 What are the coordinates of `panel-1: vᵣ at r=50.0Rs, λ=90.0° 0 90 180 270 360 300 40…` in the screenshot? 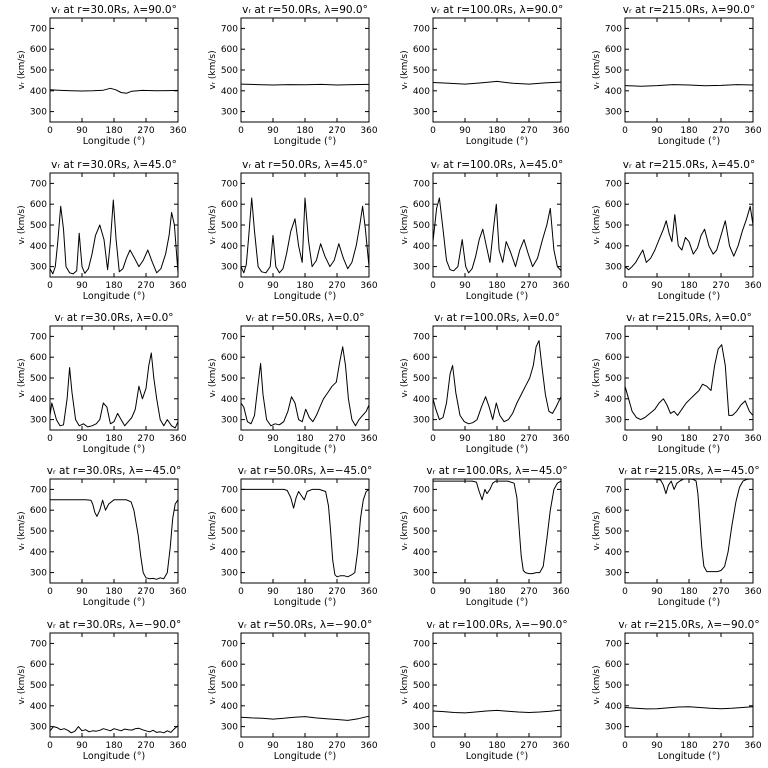 It's located at (293, 75).